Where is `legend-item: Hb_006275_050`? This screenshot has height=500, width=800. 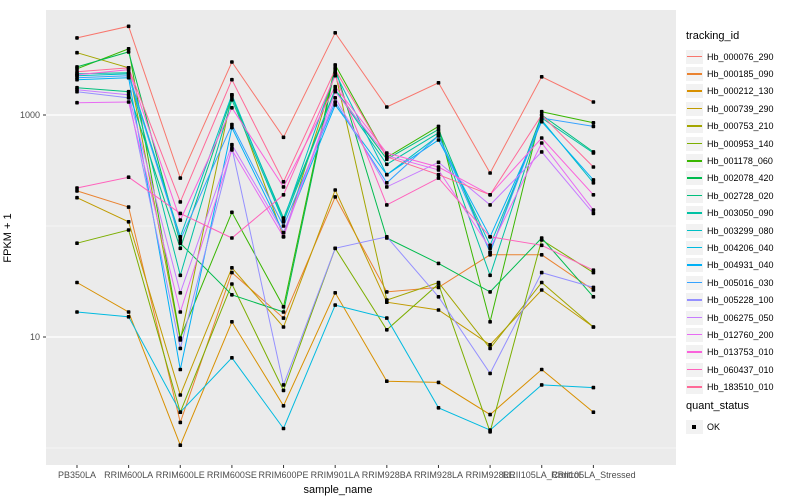 legend-item: Hb_006275_050 is located at coordinates (730, 317).